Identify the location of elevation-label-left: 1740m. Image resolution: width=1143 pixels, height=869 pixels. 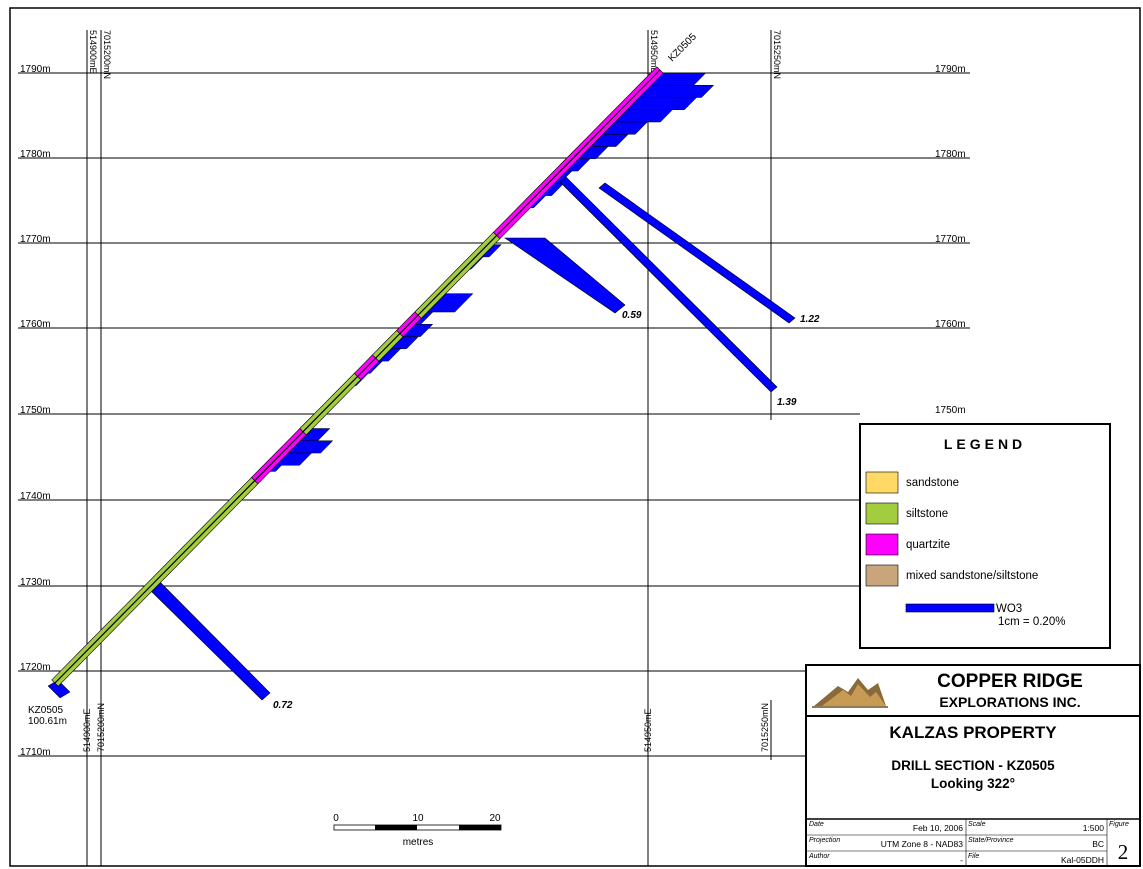
(35, 496).